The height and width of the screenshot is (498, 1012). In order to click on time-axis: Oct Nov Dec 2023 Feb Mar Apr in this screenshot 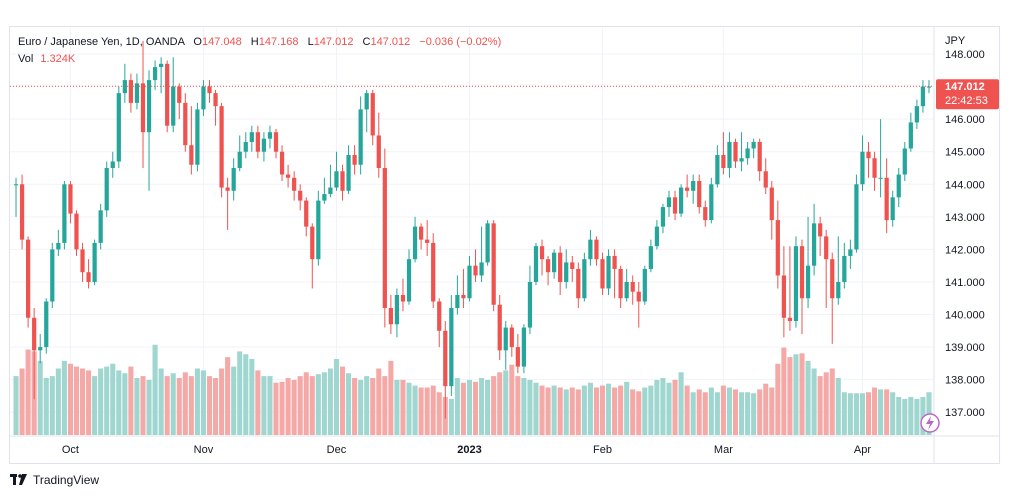, I will do `click(466, 450)`.